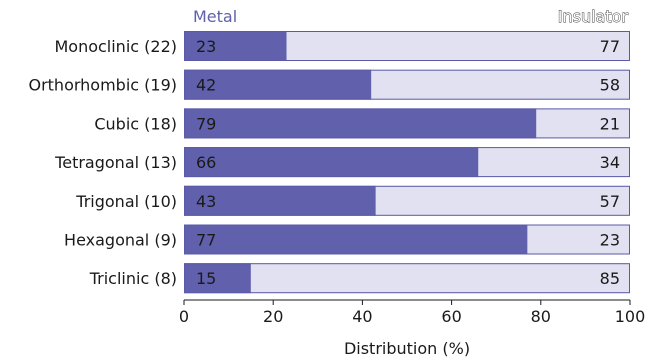 The image size is (648, 360). What do you see at coordinates (115, 162) in the screenshot?
I see `category-label: Tetragonal (13)` at bounding box center [115, 162].